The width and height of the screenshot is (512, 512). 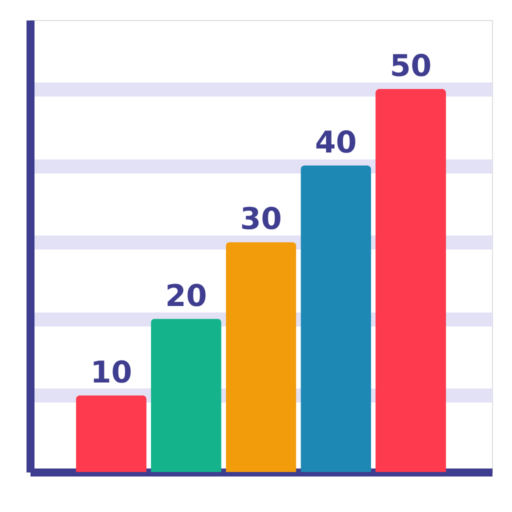 What do you see at coordinates (111, 372) in the screenshot?
I see `data-label: 10` at bounding box center [111, 372].